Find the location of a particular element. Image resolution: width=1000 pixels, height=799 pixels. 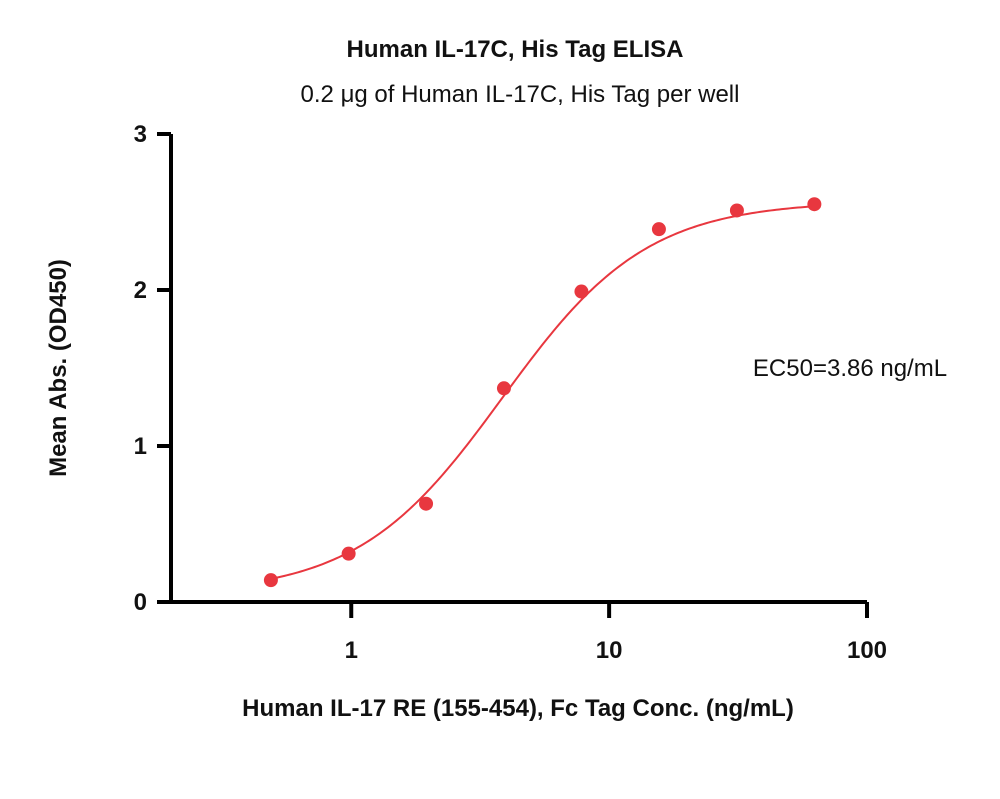

y-tick-label: 2 is located at coordinates (140, 290).